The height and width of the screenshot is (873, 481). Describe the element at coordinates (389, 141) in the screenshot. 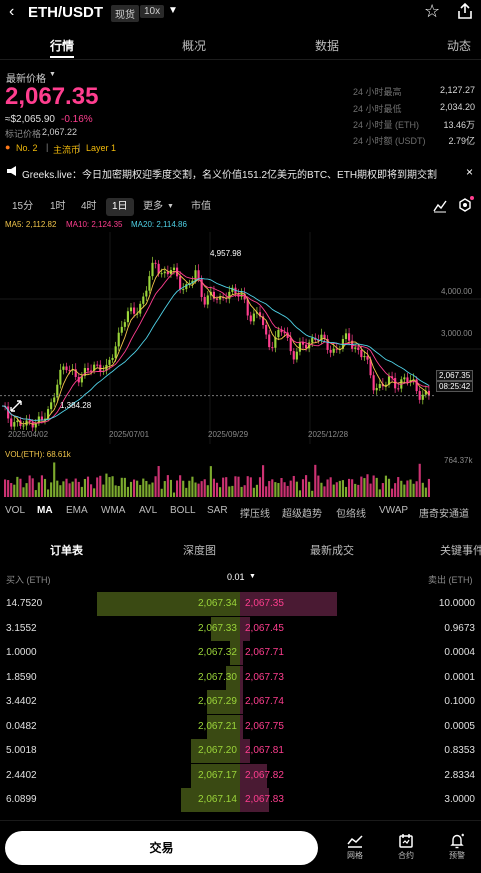

I see `stat-turnover-label: 24 小时额 (USDT)` at that location.